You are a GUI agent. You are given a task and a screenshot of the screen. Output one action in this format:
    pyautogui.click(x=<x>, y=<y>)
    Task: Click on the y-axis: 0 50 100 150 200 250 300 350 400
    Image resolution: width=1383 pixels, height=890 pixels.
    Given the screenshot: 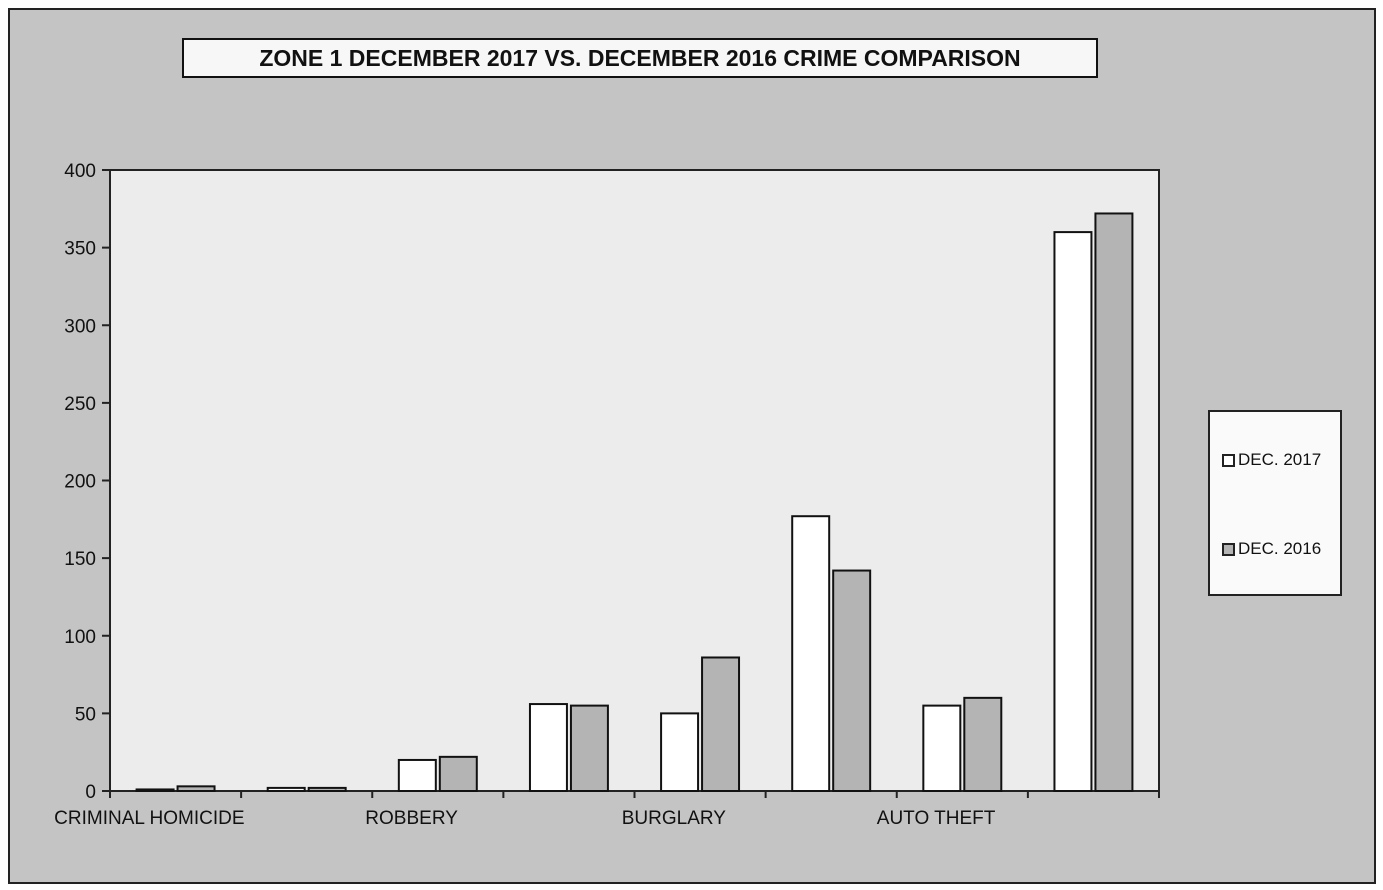 What is the action you would take?
    pyautogui.click(x=87, y=482)
    